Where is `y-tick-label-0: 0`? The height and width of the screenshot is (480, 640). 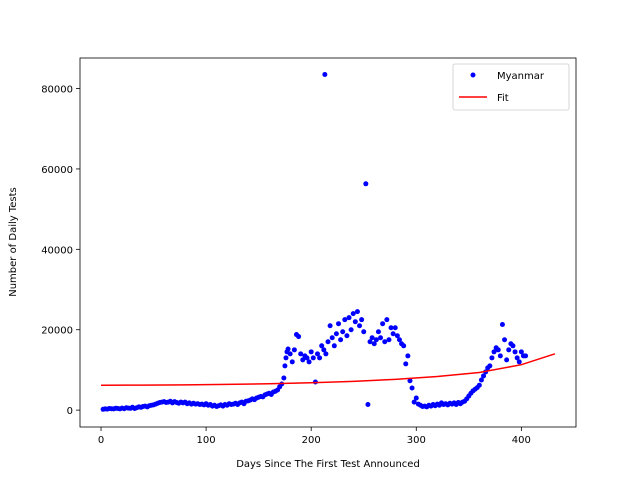 y-tick-label-0: 0 is located at coordinates (70, 411).